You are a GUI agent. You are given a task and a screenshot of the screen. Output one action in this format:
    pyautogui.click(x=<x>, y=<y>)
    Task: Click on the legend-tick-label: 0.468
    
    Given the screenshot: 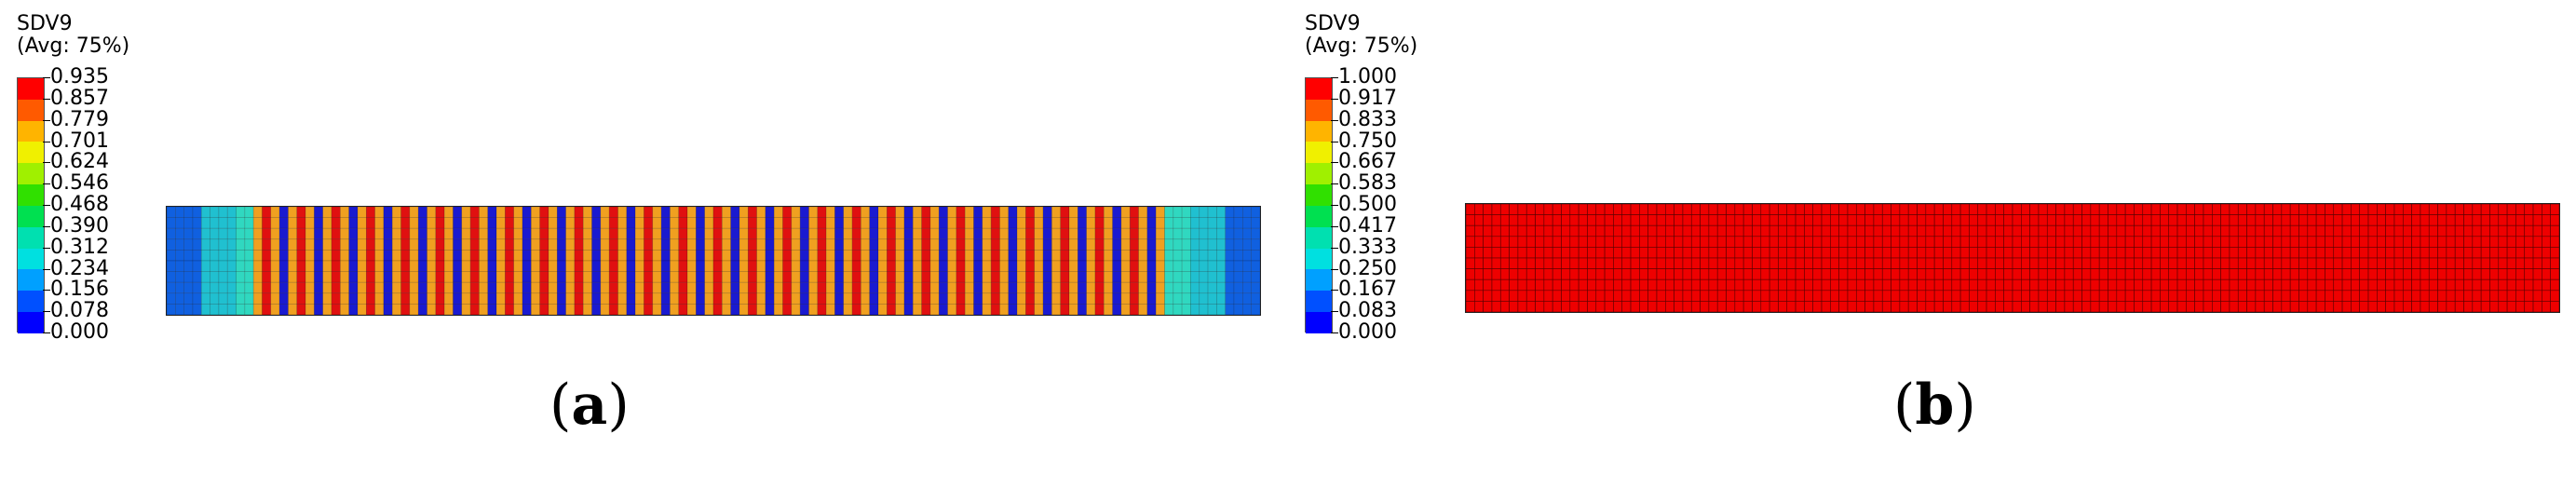 What is the action you would take?
    pyautogui.click(x=76, y=204)
    